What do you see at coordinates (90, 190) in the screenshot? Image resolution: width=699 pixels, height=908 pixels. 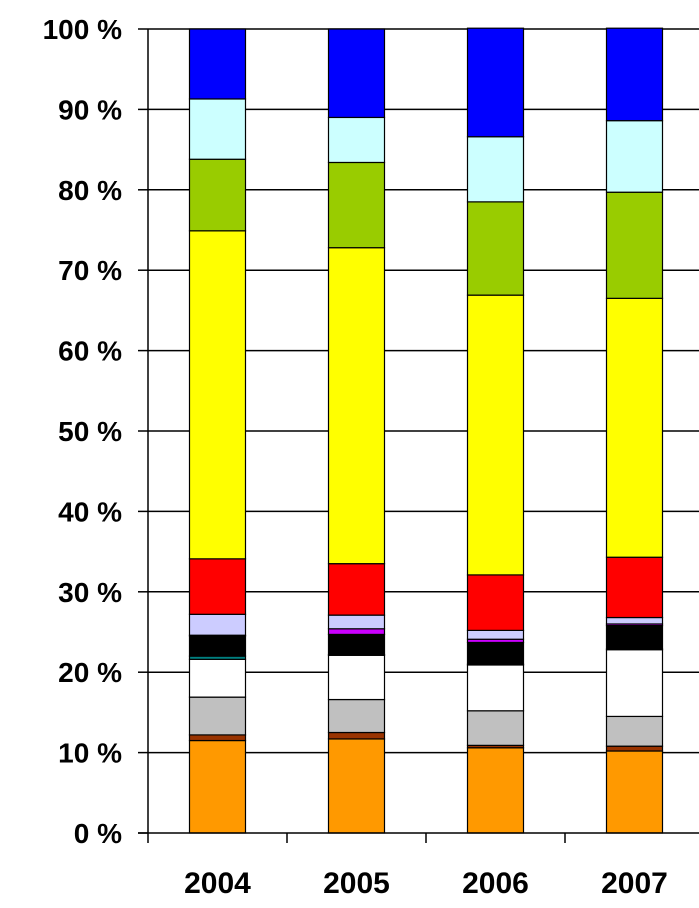 I see `y-tick-label: 80 %` at bounding box center [90, 190].